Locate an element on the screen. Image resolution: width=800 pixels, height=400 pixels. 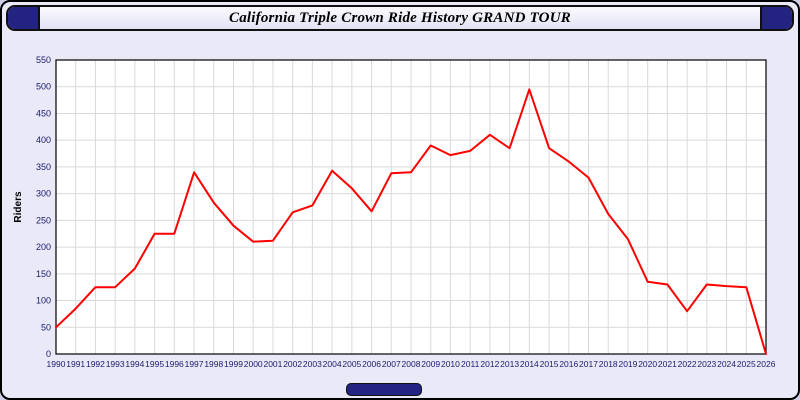
svg-text: 2026 is located at coordinates (766, 364).